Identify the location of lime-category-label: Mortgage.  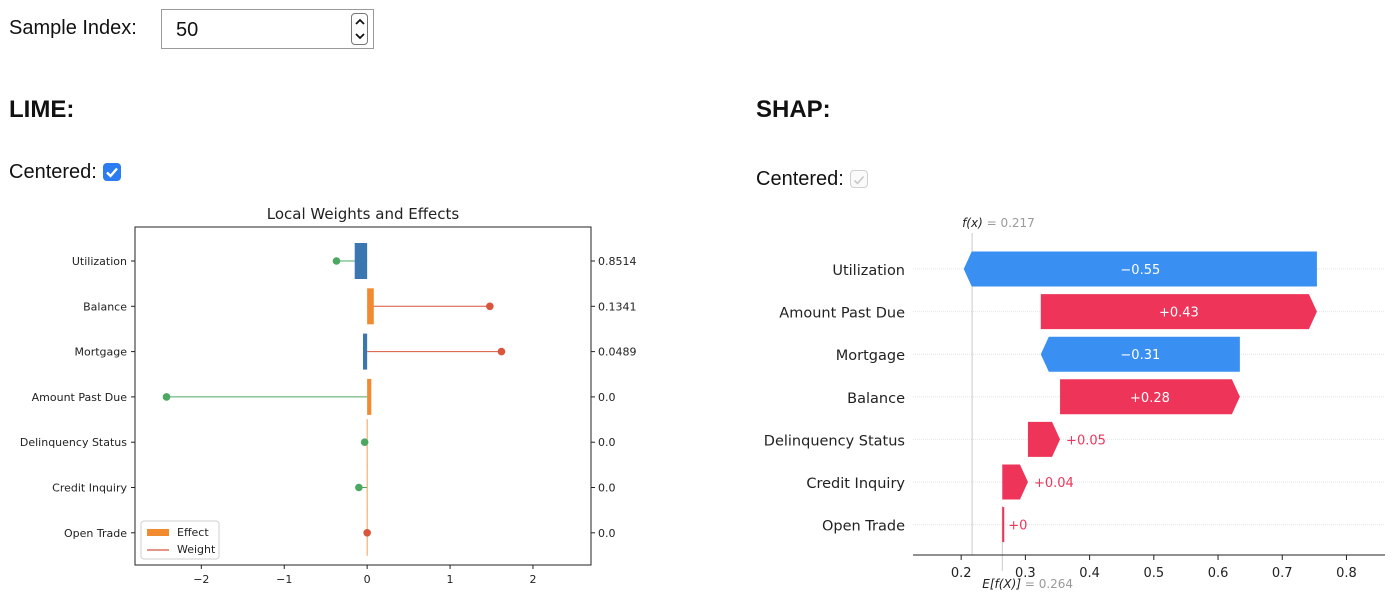
(100, 352).